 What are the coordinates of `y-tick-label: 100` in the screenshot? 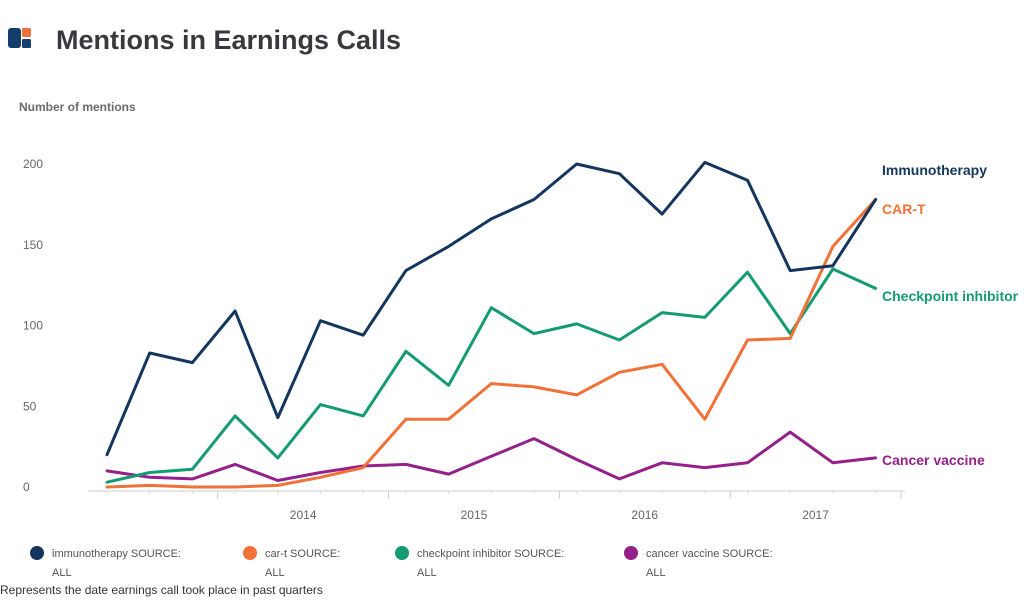 It's located at (33, 326).